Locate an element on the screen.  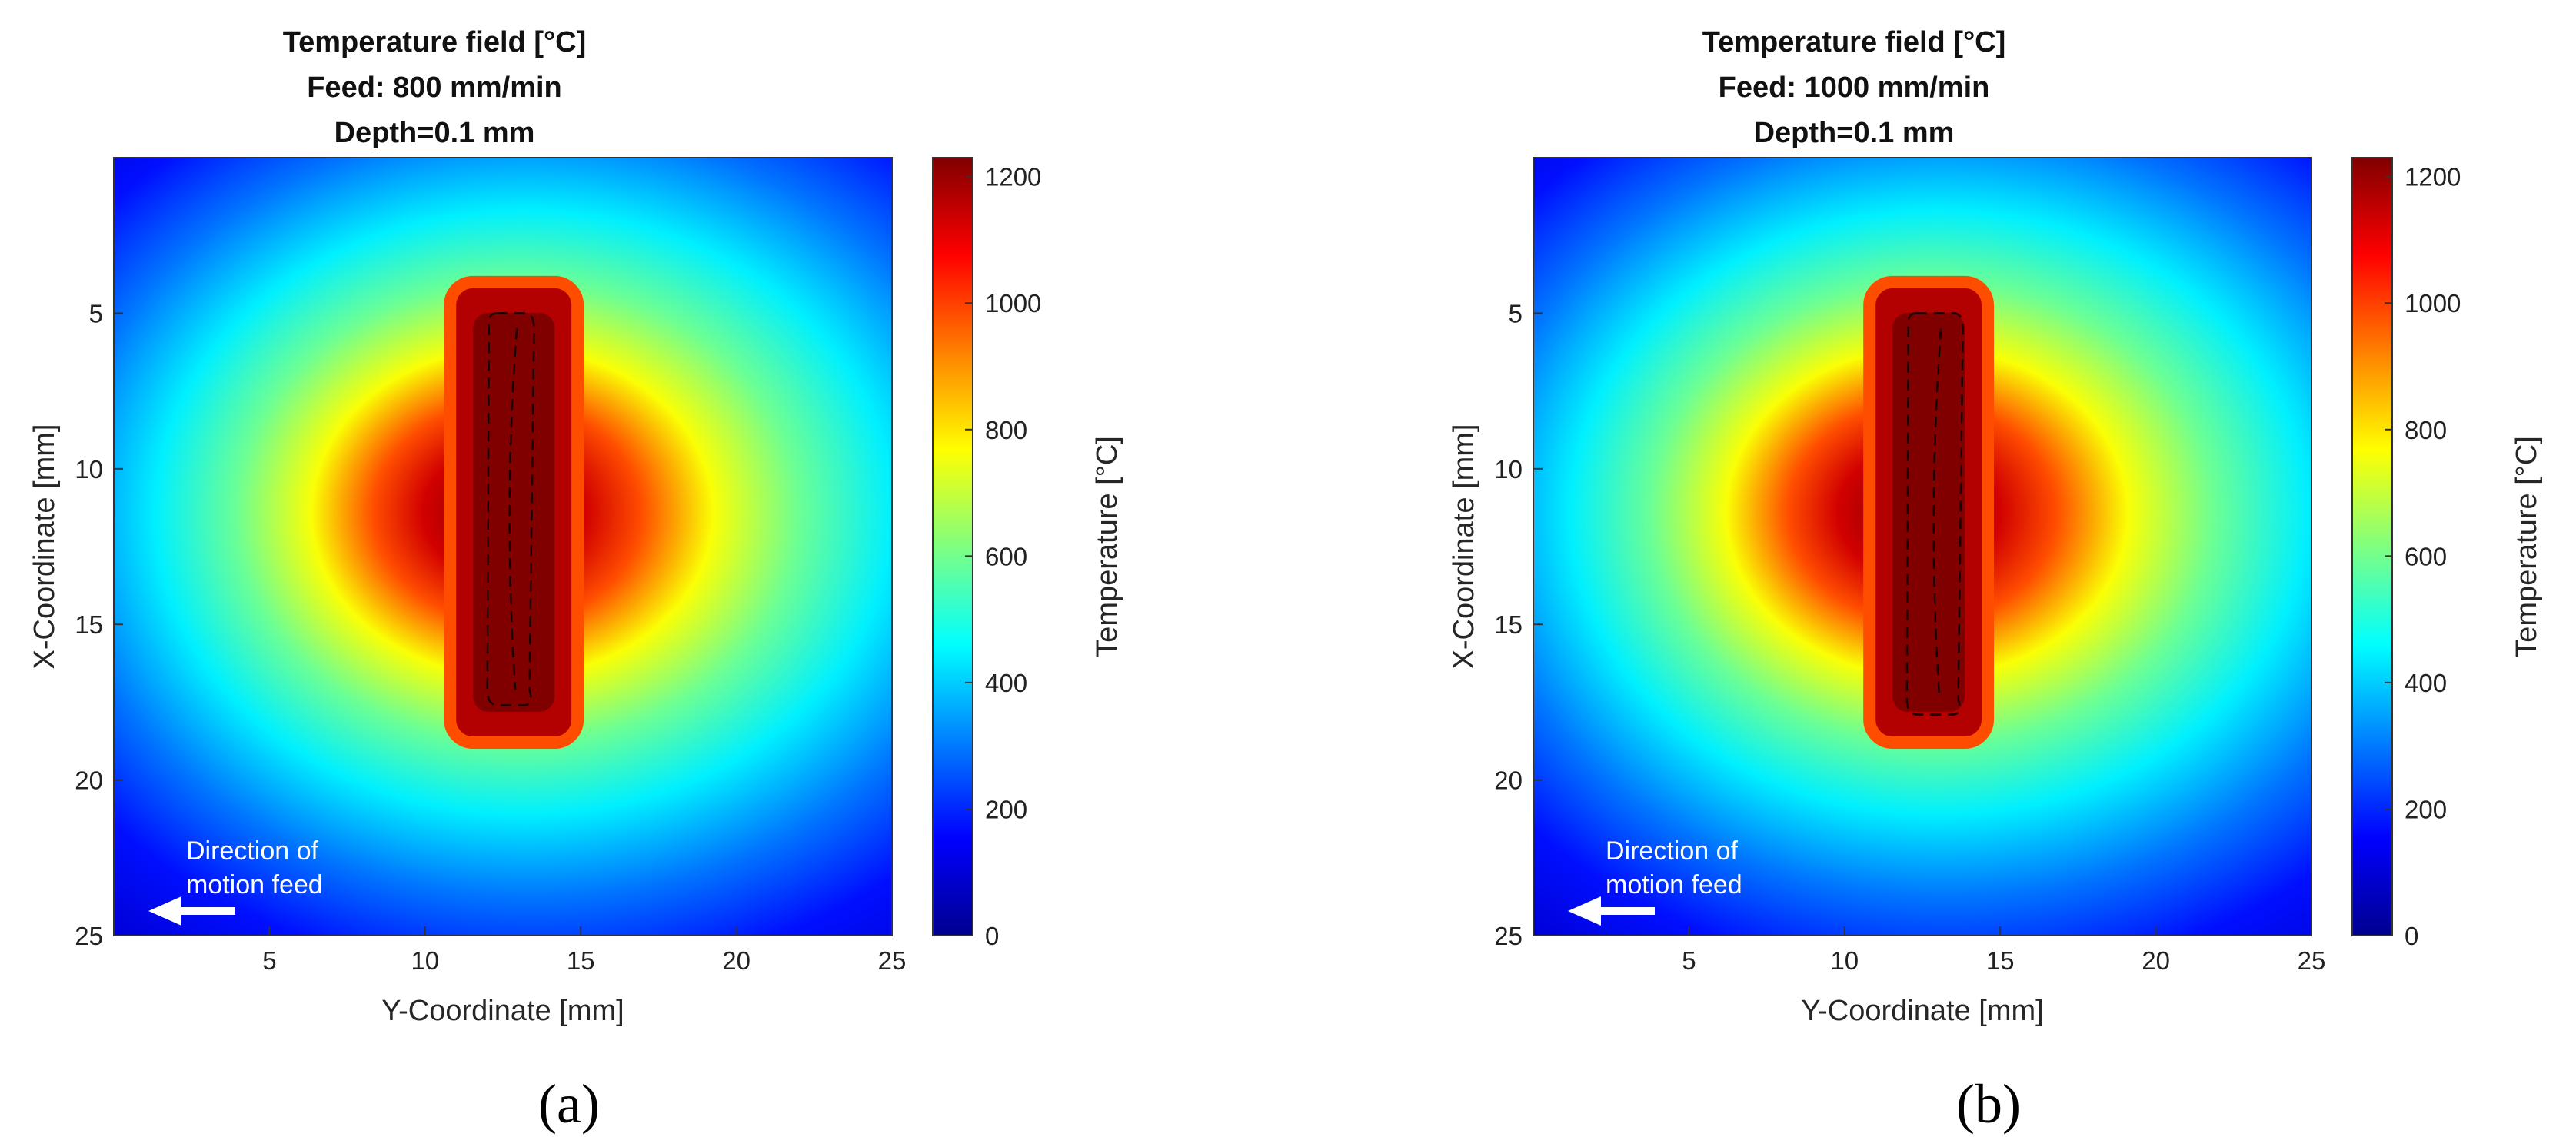
chart-title-line-2: Feed: 800 mm/min is located at coordinates (434, 87).